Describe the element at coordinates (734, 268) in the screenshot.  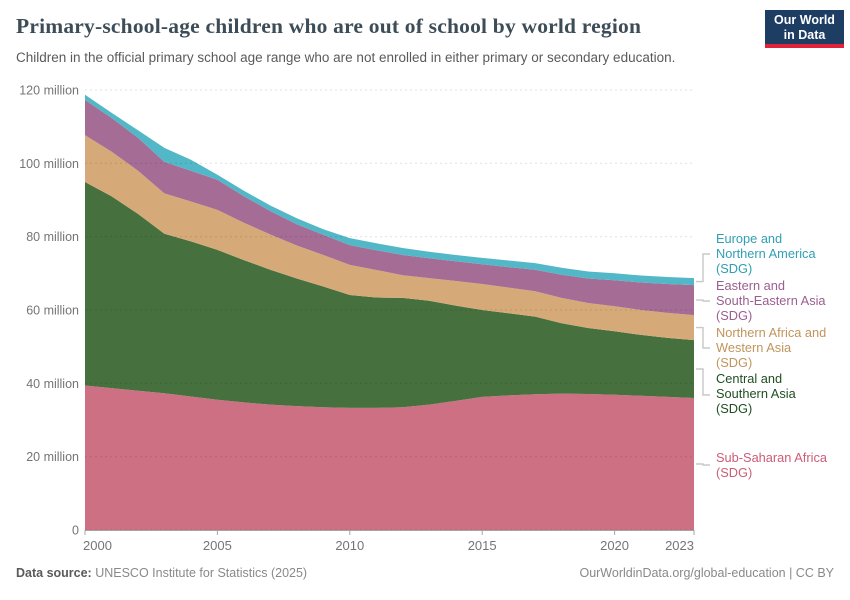
I see `legend-label-ena-line3: (SDG)` at that location.